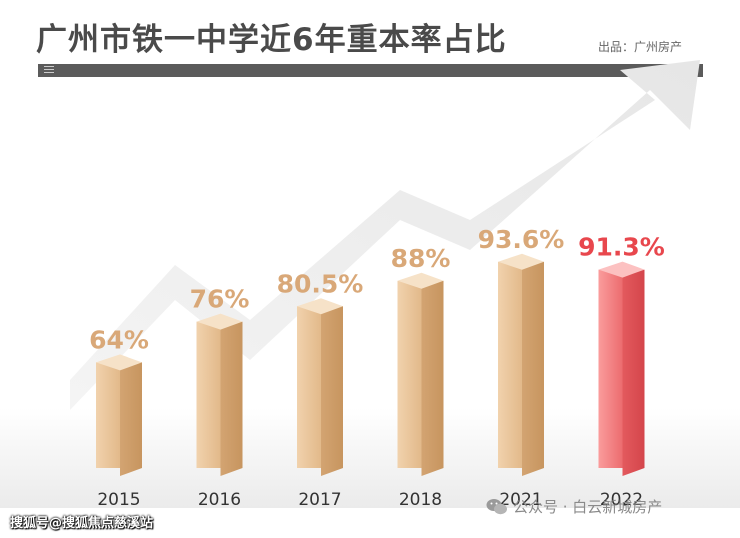  I want to click on watermark-wechat: 公众号 · 白云新城房产, so click(574, 506).